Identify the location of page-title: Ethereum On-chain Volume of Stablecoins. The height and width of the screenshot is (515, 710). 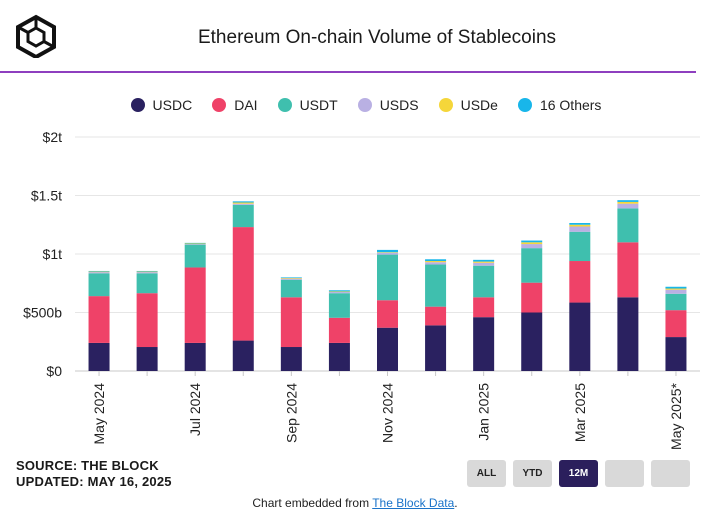
(377, 37).